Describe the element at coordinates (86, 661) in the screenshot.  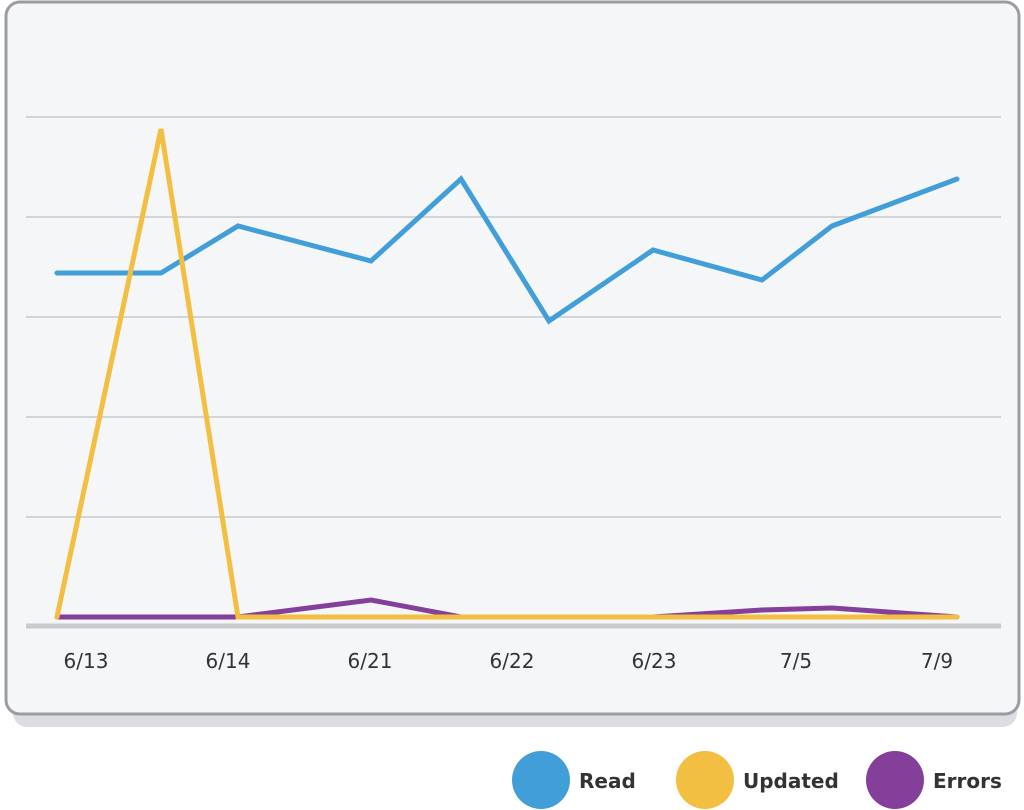
I see `x-tick-label: 6/13` at that location.